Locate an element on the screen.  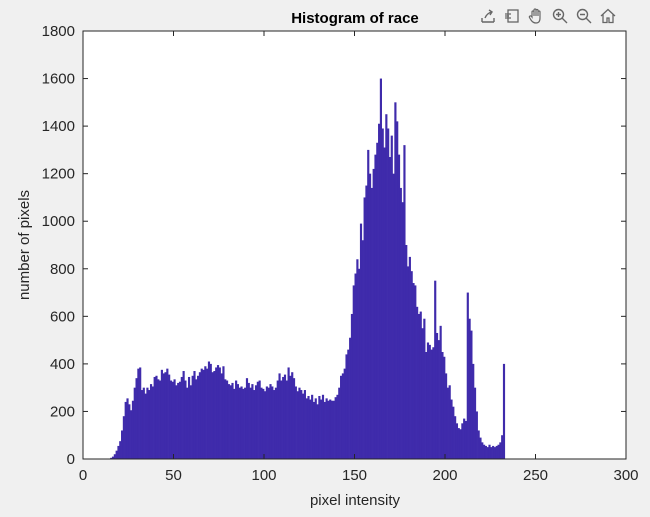
y-tick-label: 1200 is located at coordinates (58, 174).